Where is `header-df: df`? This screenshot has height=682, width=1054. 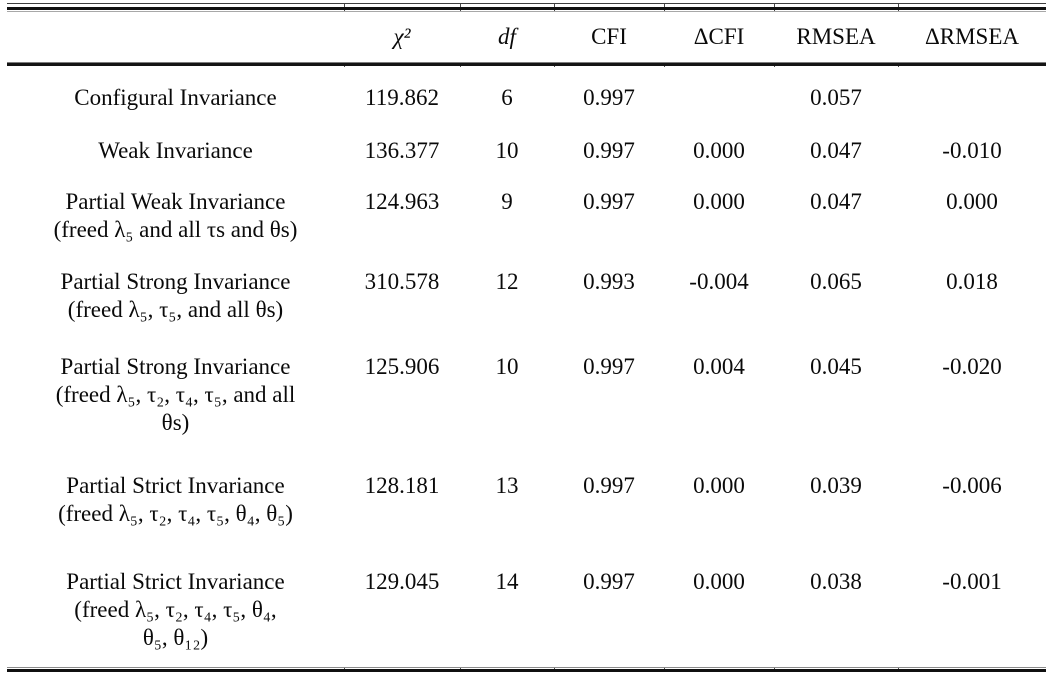
header-df: df is located at coordinates (507, 36).